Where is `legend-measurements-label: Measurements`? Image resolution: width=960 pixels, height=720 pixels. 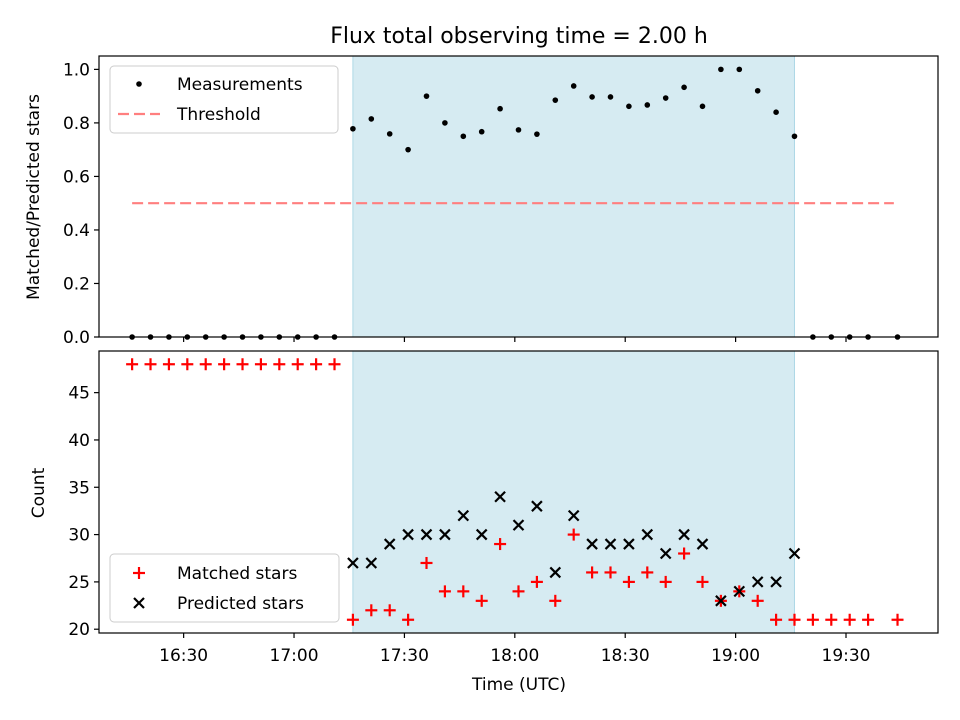
legend-measurements-label: Measurements is located at coordinates (240, 85).